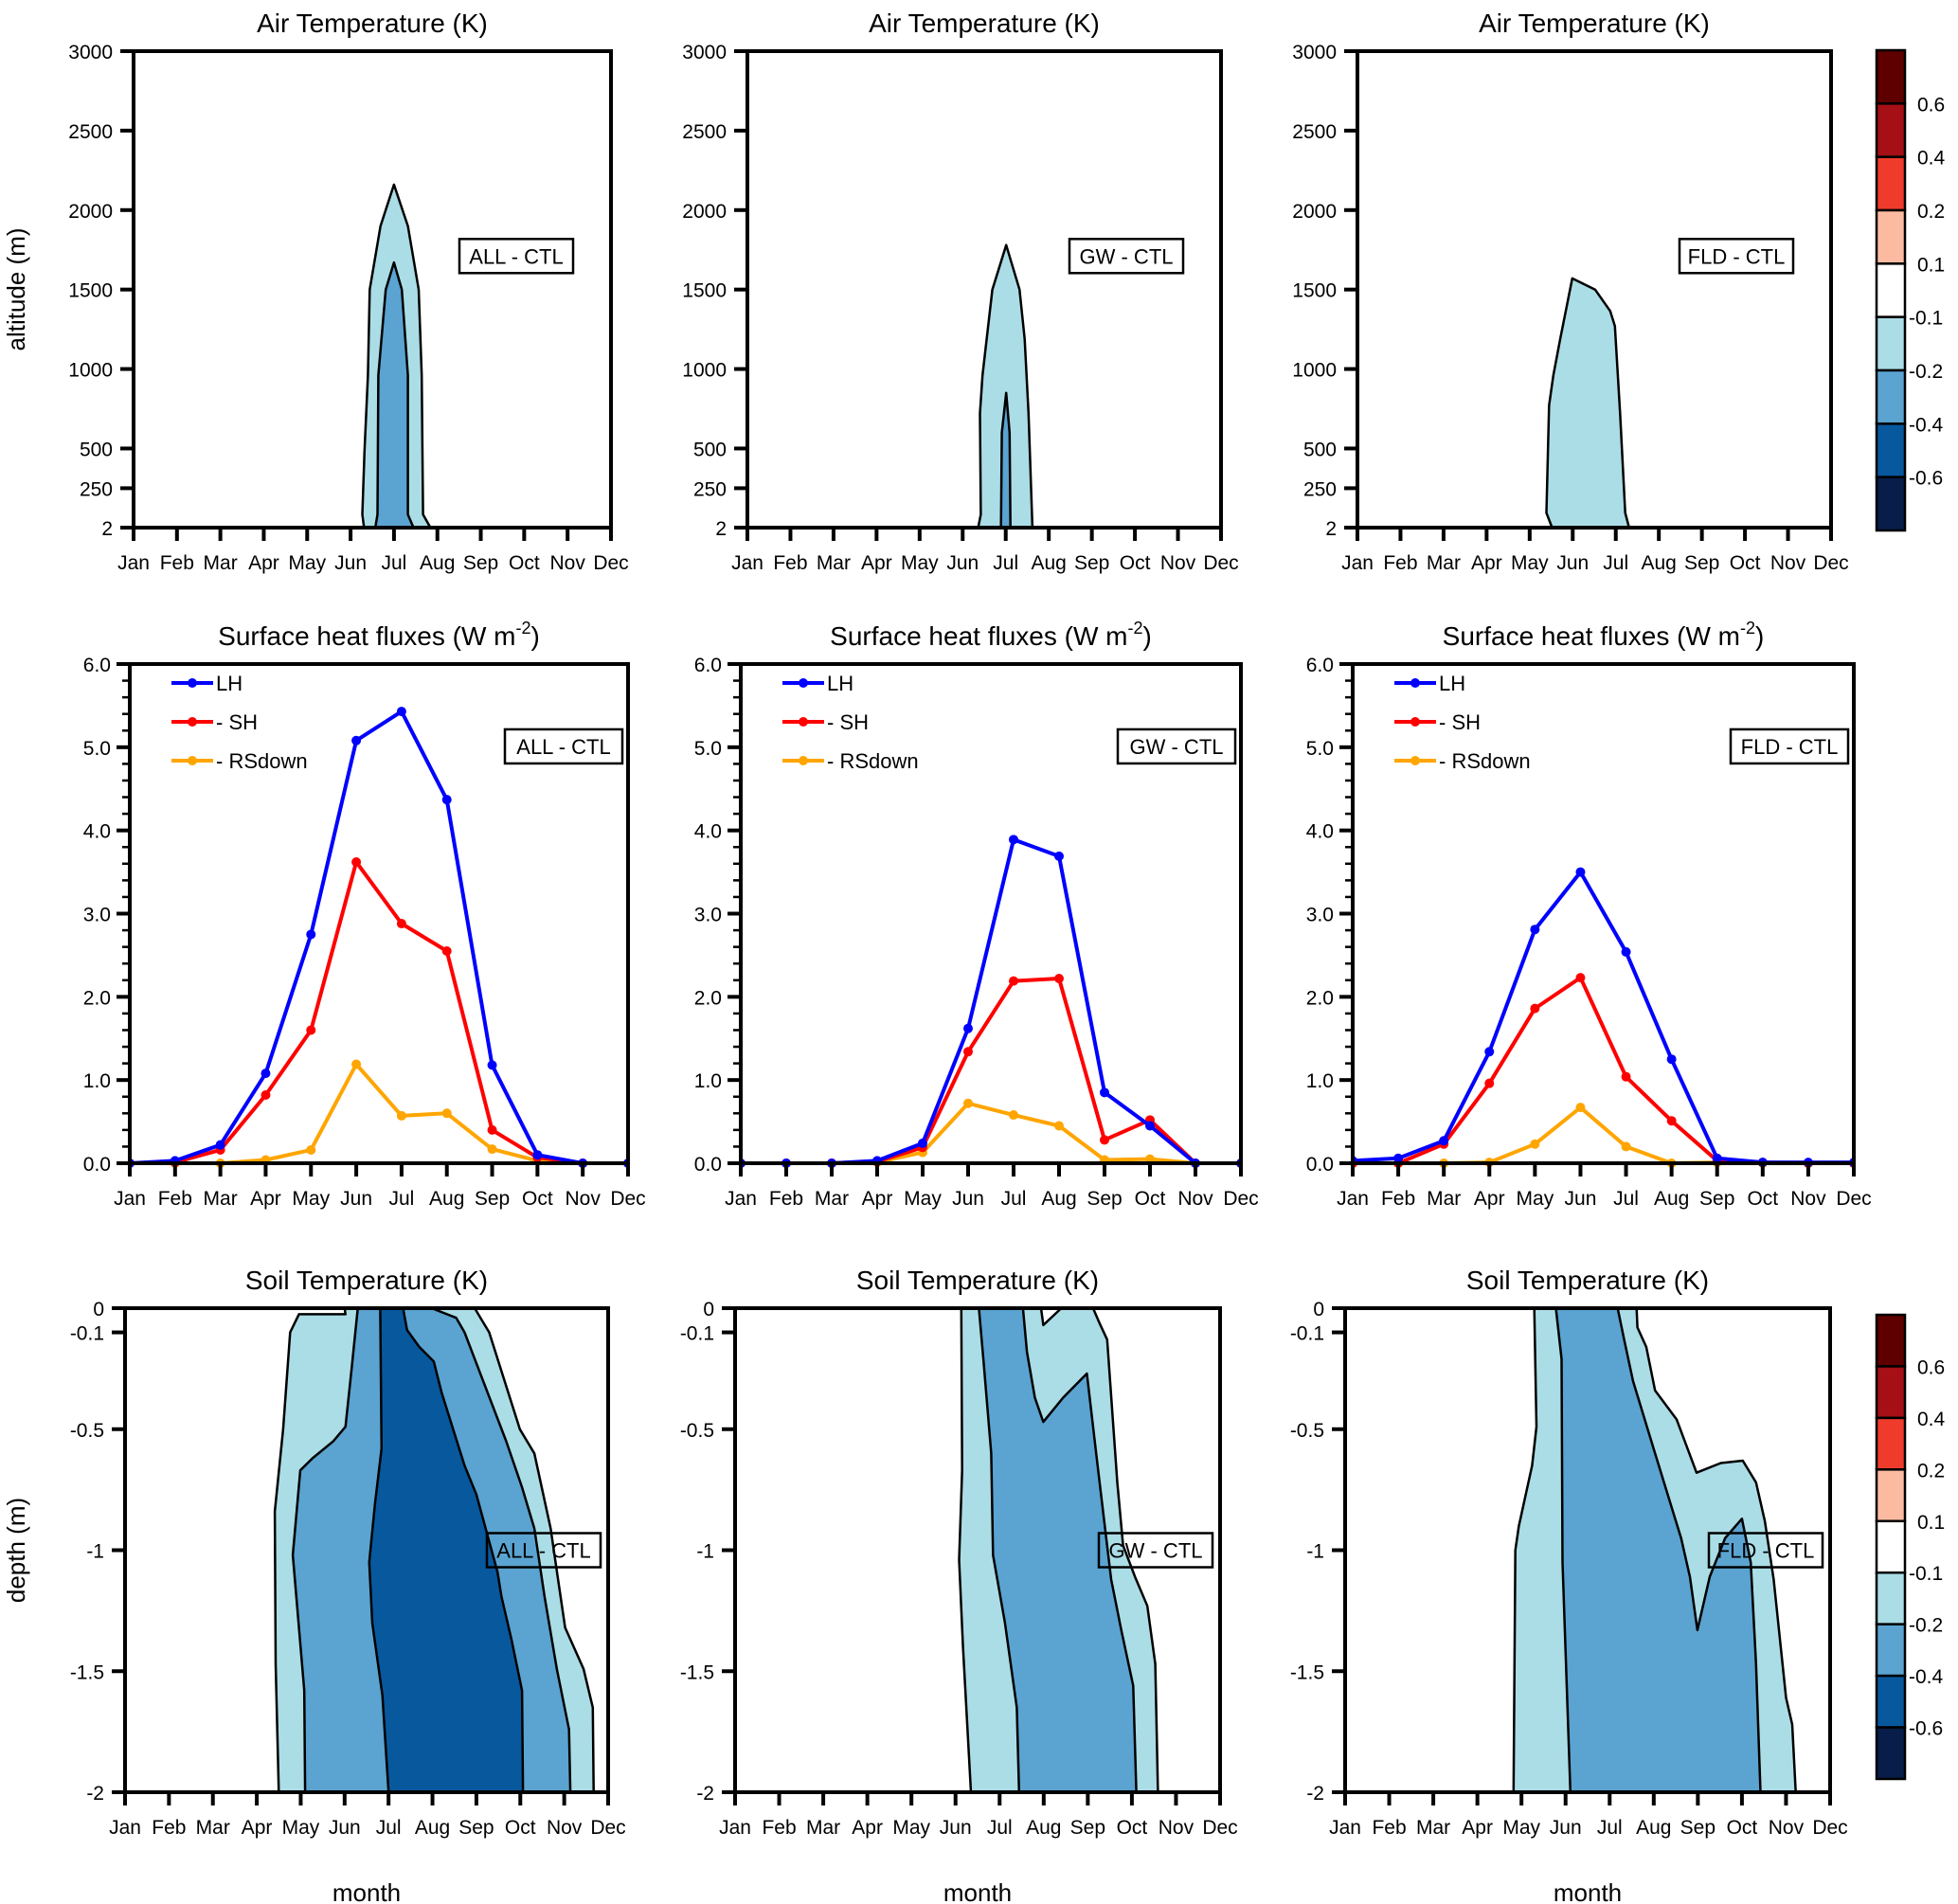  Describe the element at coordinates (1926, 1574) in the screenshot. I see `colorbar-label: -0.1` at that location.